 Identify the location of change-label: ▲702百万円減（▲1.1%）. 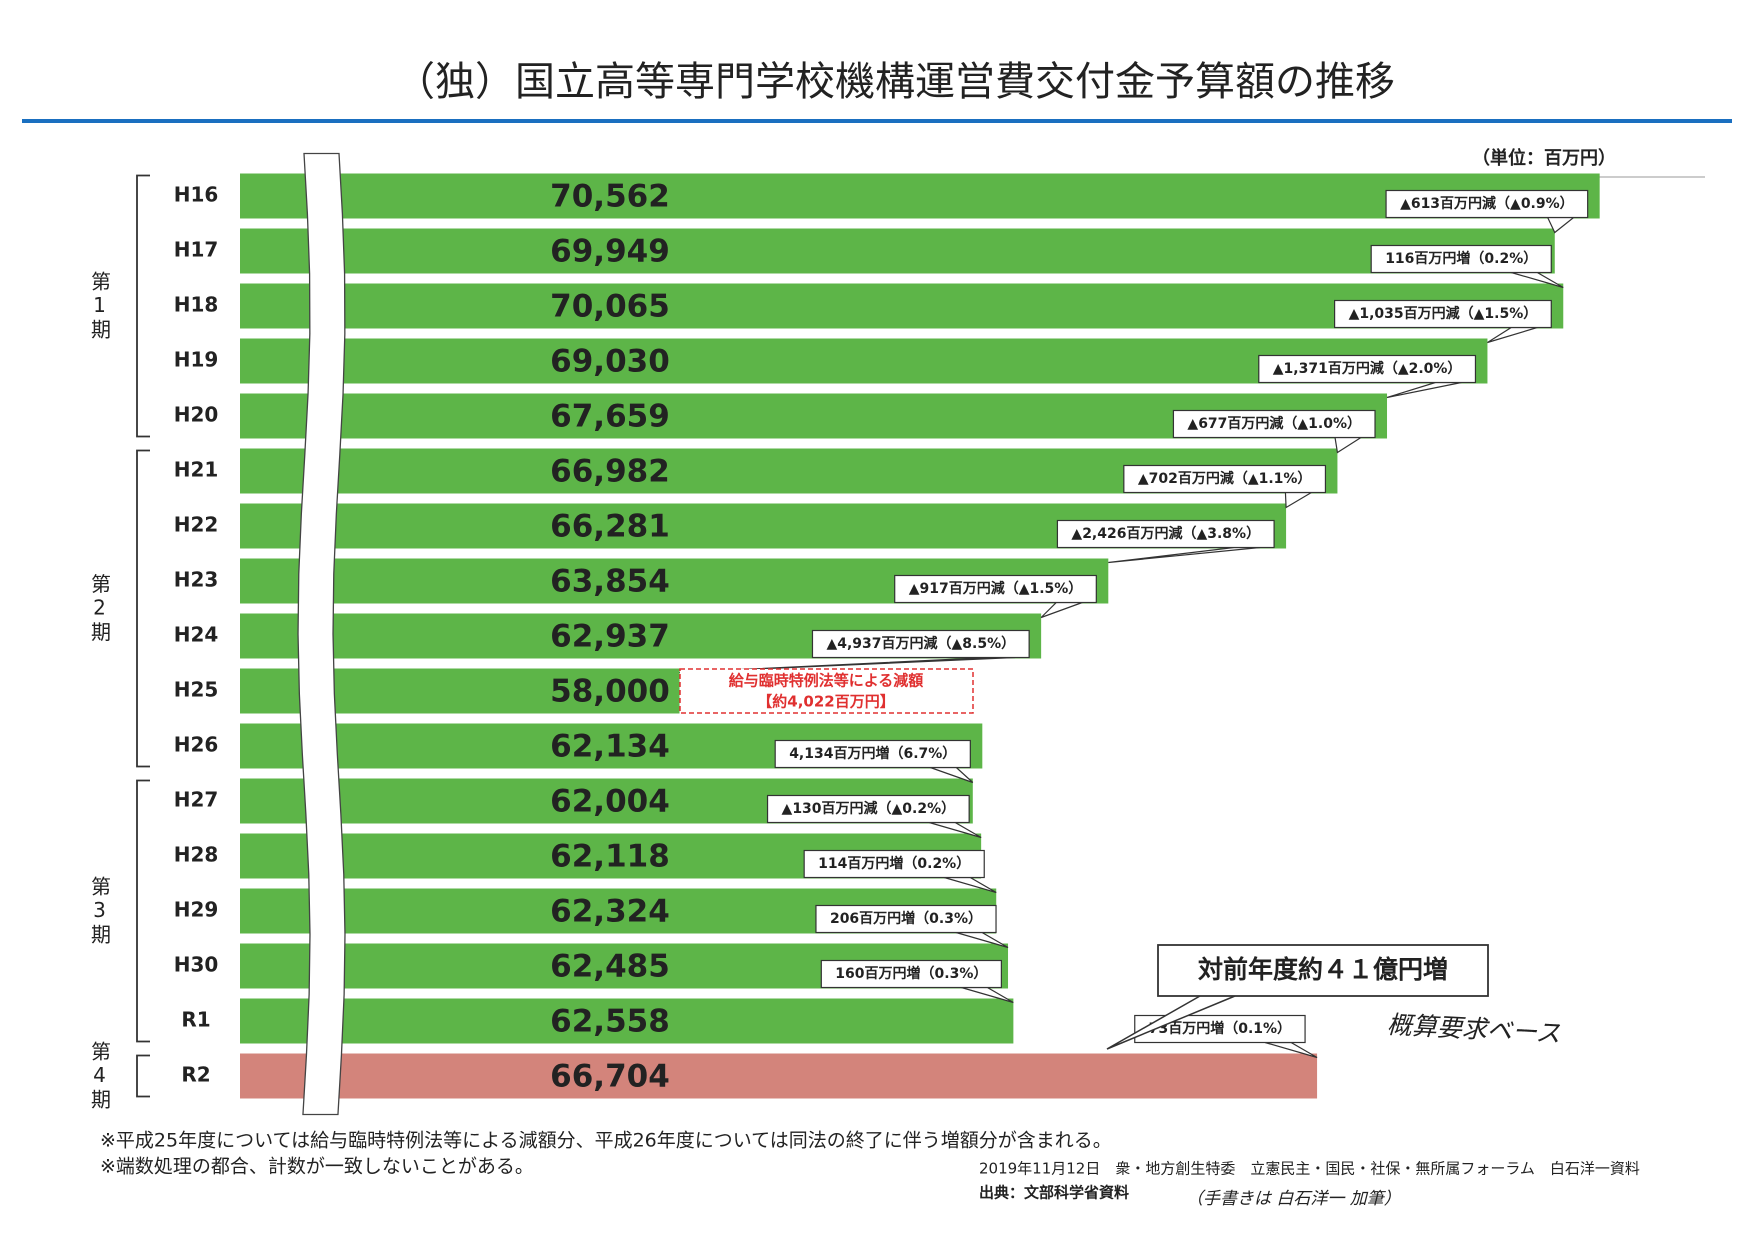
(1225, 478).